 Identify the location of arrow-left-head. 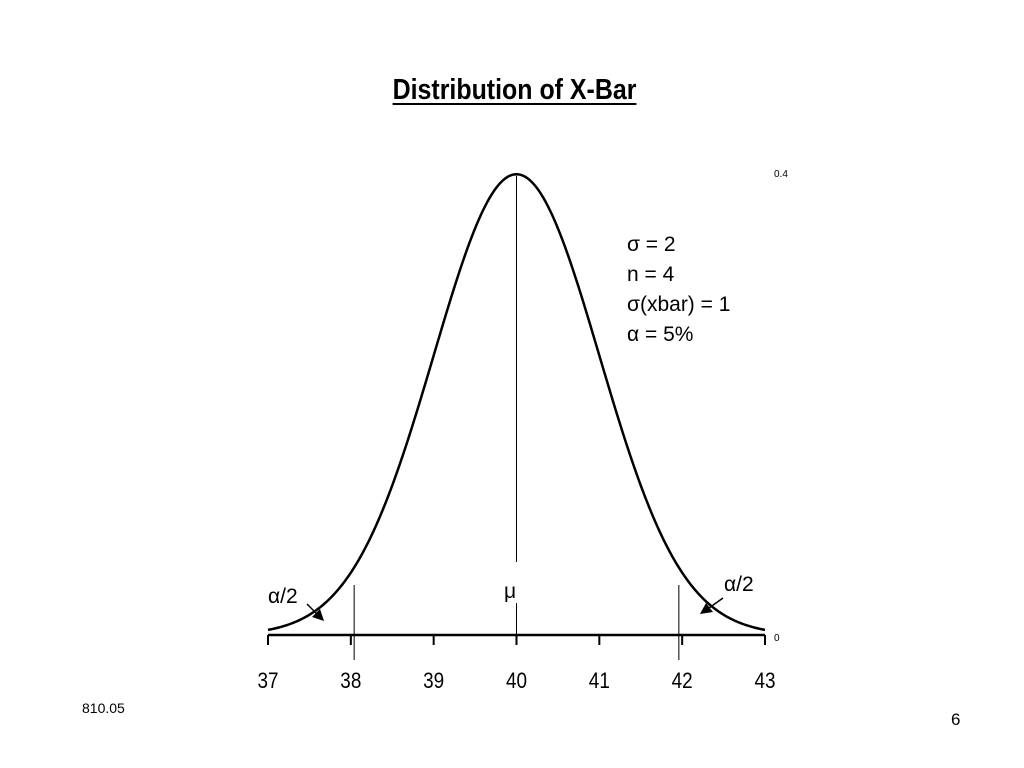
(318, 615).